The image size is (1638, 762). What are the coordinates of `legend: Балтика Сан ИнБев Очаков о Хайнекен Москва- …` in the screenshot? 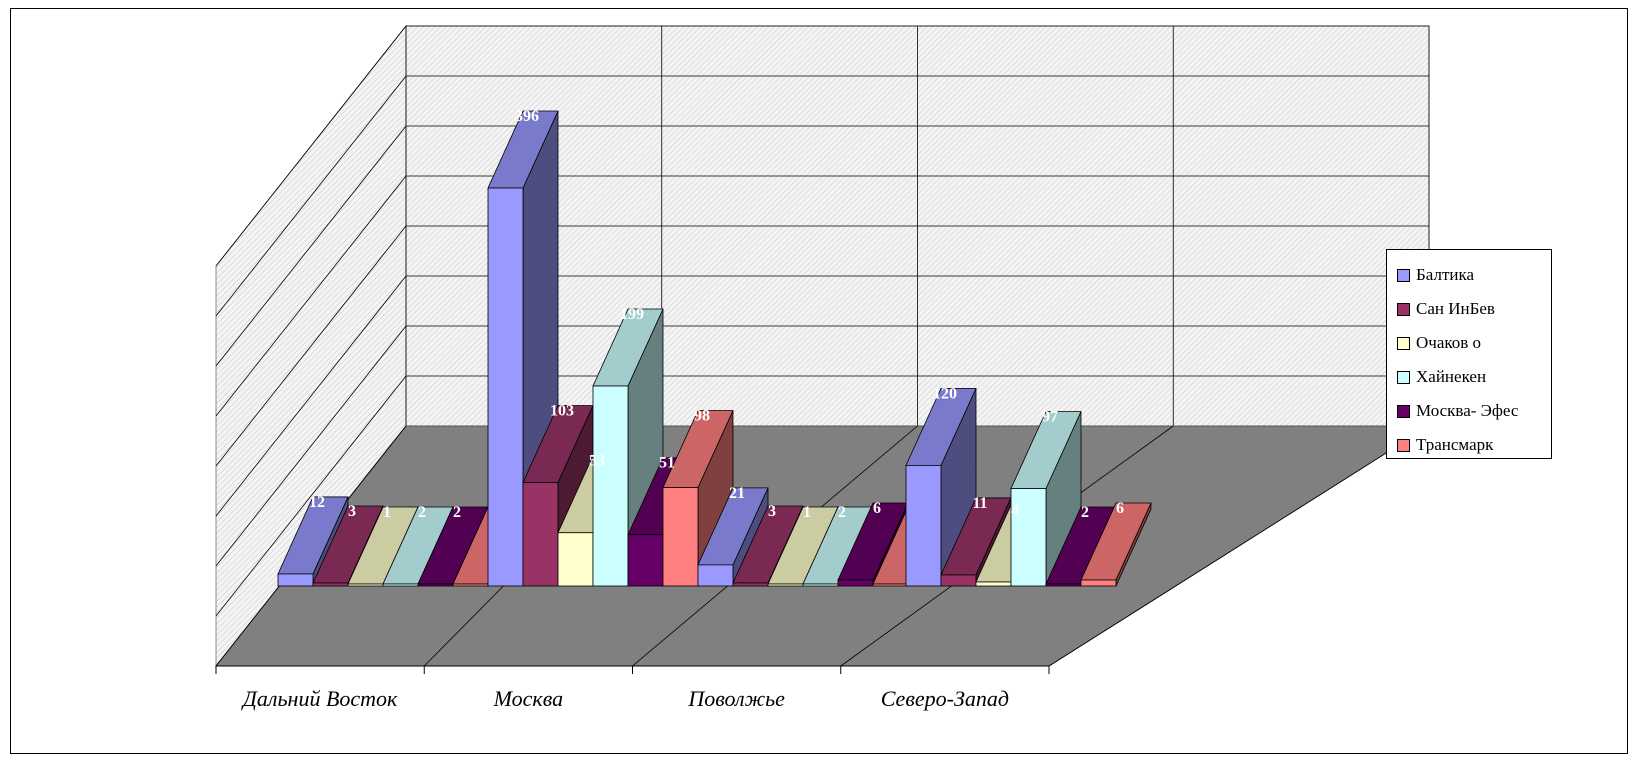 It's located at (1469, 354).